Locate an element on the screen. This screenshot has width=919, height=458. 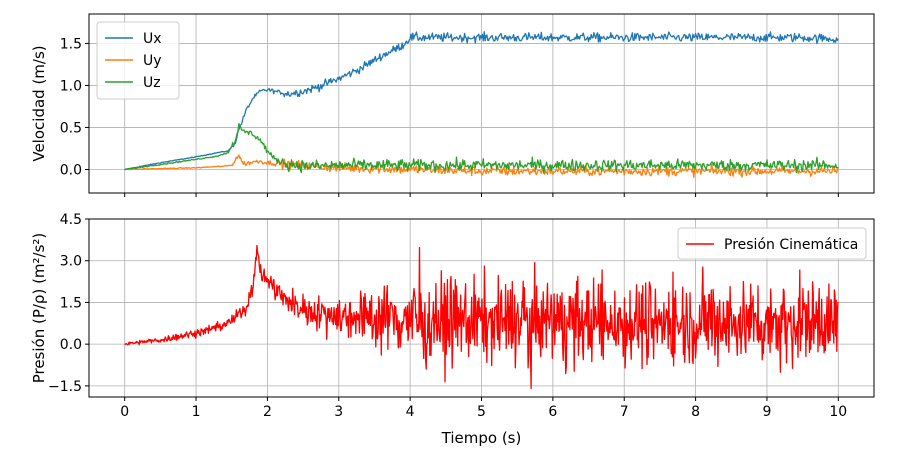
x-tick-label: 0 is located at coordinates (124, 412).